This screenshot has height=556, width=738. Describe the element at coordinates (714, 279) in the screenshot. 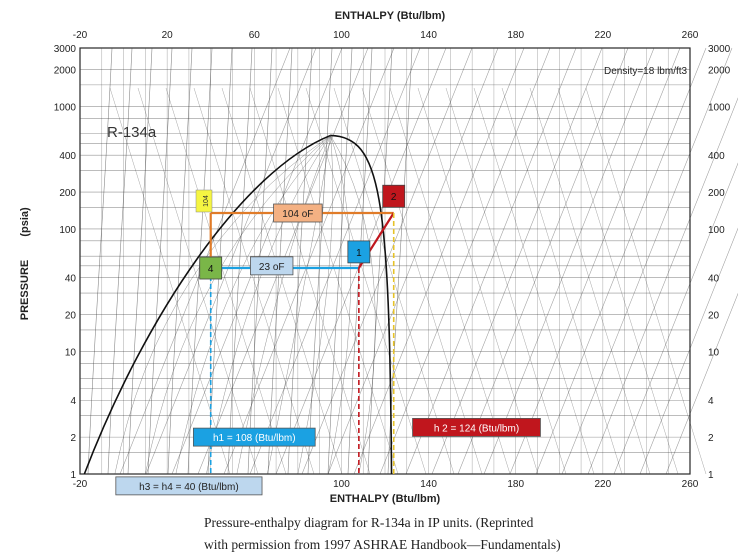

I see `y-tick-label-right: 40` at that location.